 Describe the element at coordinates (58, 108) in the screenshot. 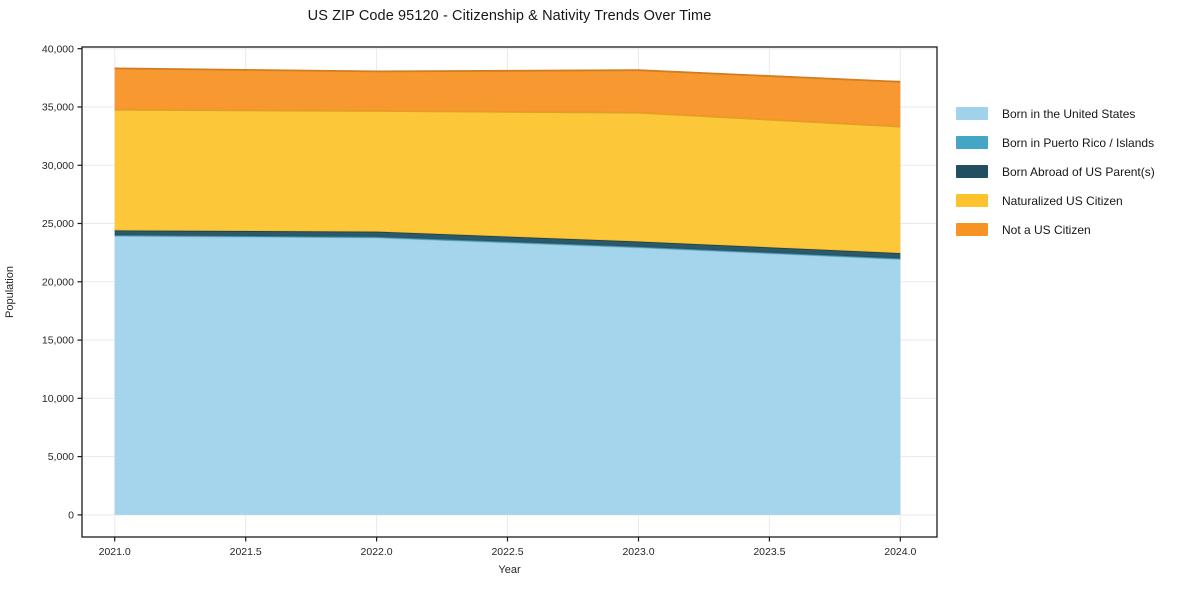

I see `y-tick-label: 35,000` at that location.